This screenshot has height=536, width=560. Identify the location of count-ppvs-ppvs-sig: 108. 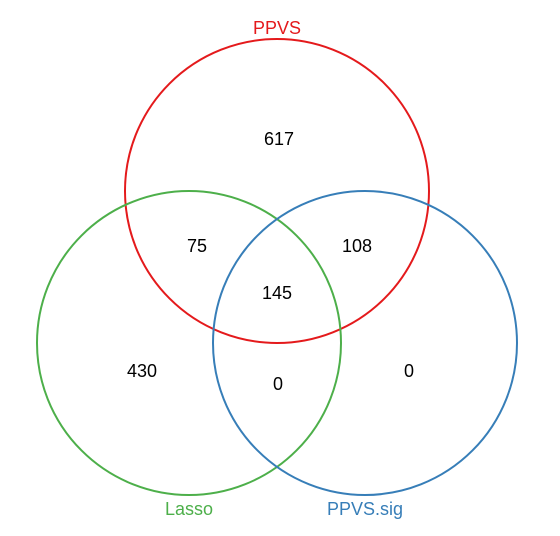
(357, 246).